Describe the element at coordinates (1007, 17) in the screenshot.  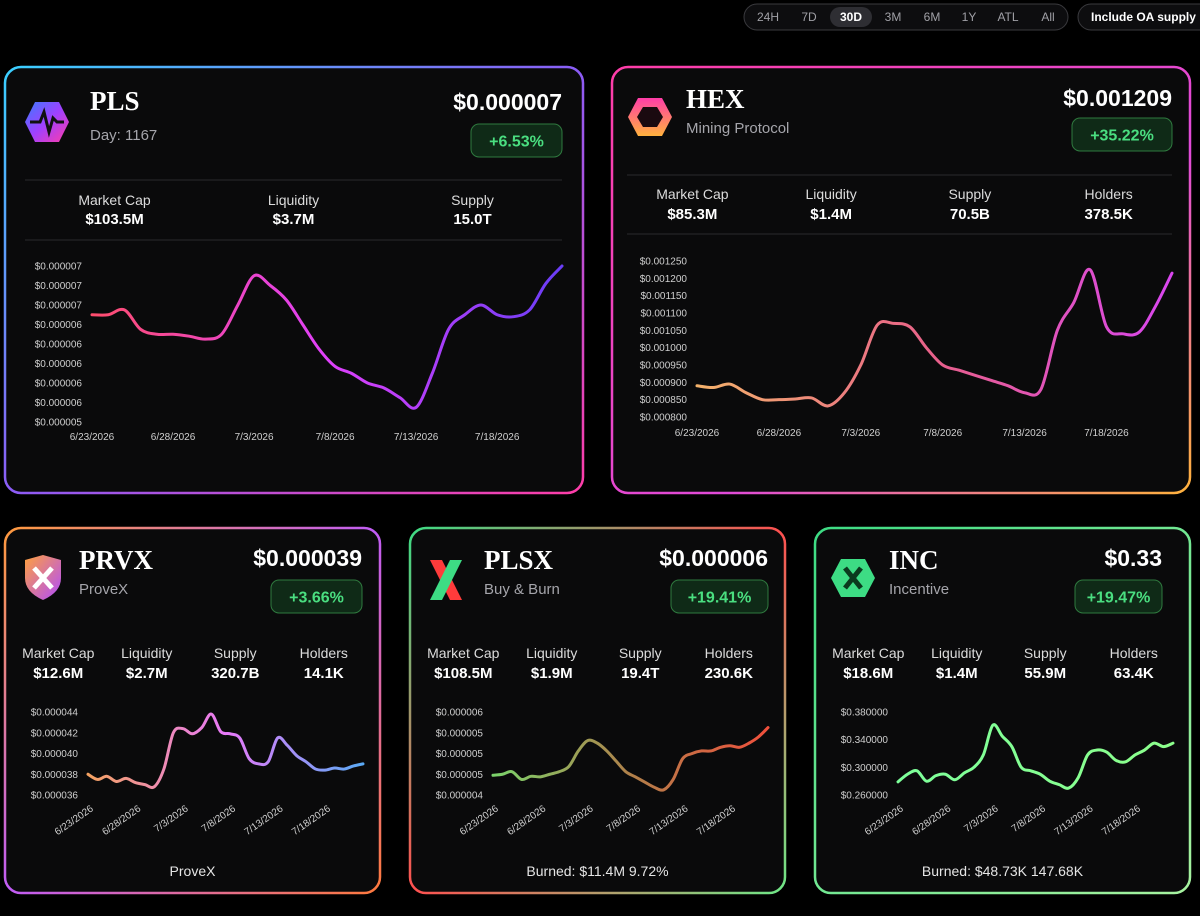
I see `range-button: ATL` at that location.